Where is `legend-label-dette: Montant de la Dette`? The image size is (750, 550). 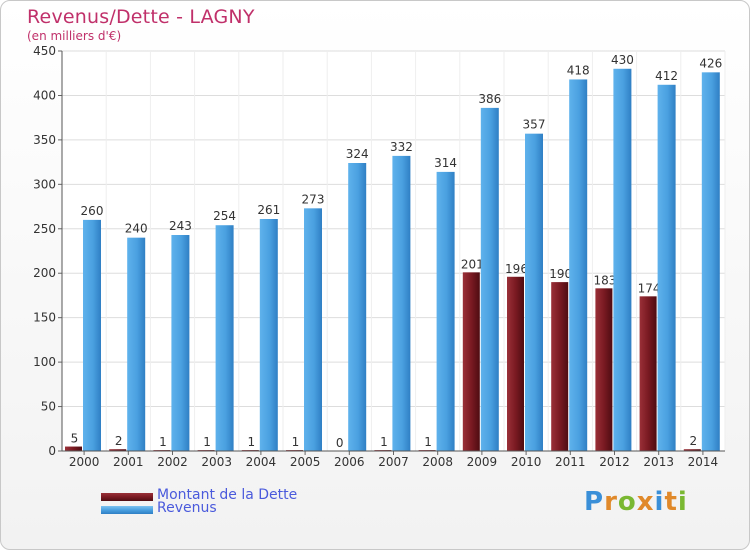
legend-label-dette: Montant de la Dette is located at coordinates (227, 495).